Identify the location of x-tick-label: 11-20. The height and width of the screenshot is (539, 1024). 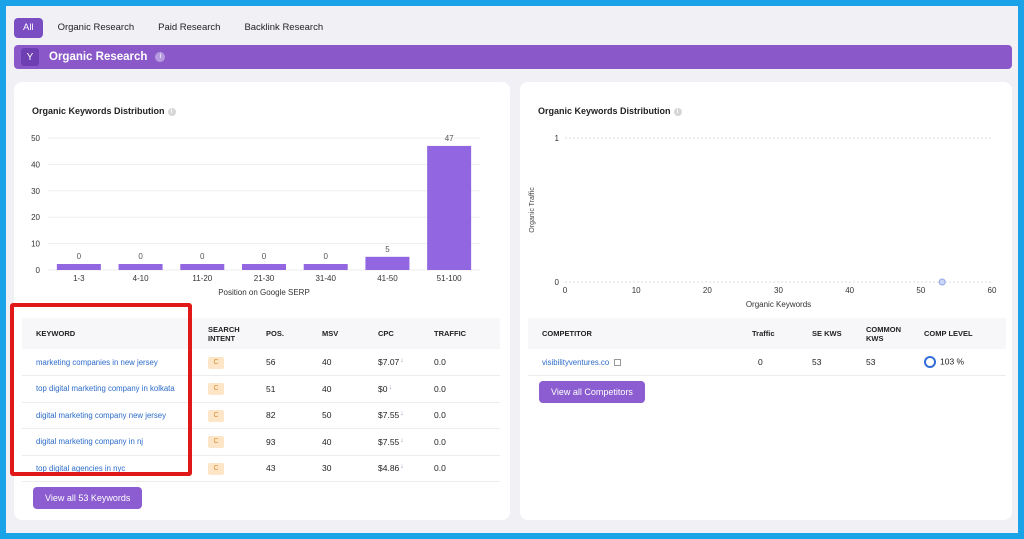
(202, 278).